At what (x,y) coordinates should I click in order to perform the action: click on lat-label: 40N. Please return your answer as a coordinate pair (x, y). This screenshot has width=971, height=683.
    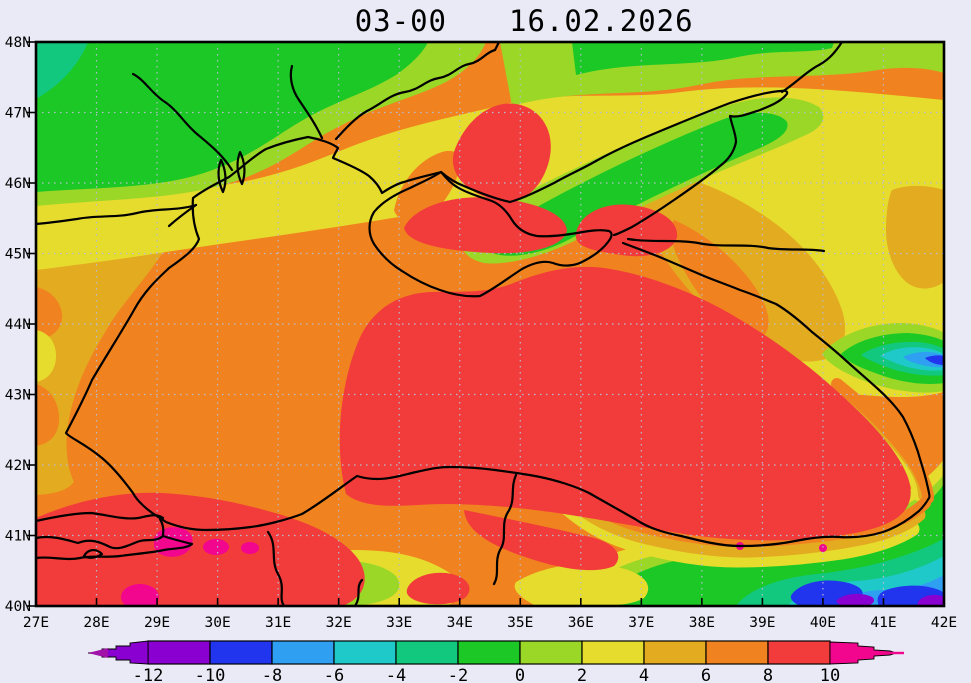
    Looking at the image, I should click on (18, 607).